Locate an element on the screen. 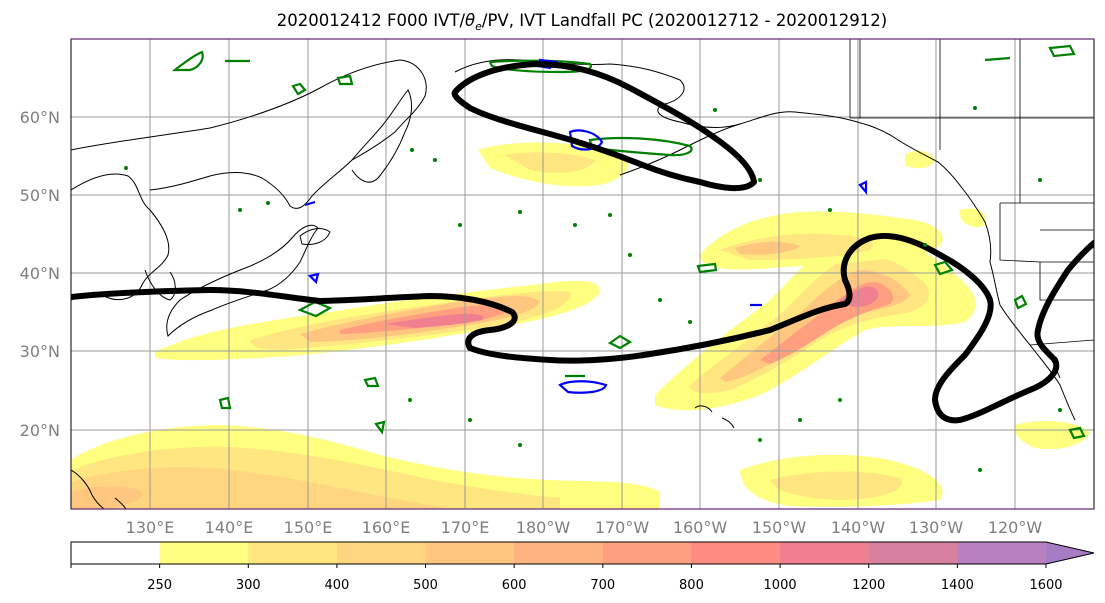 This screenshot has height=603, width=1105. us-state-borders is located at coordinates (1046, 252).